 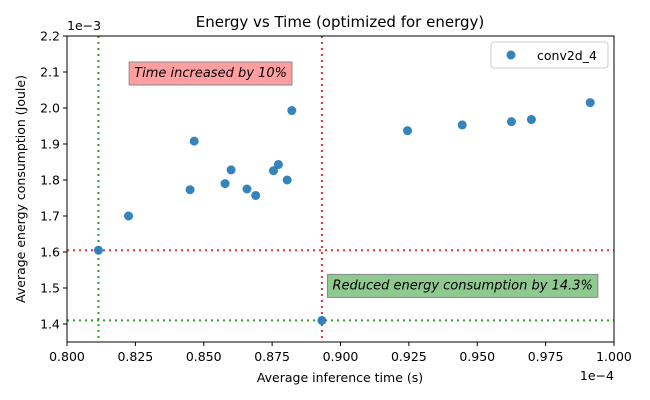 I want to click on annotation: Reduced energy consumption by 14.3%, so click(x=462, y=285).